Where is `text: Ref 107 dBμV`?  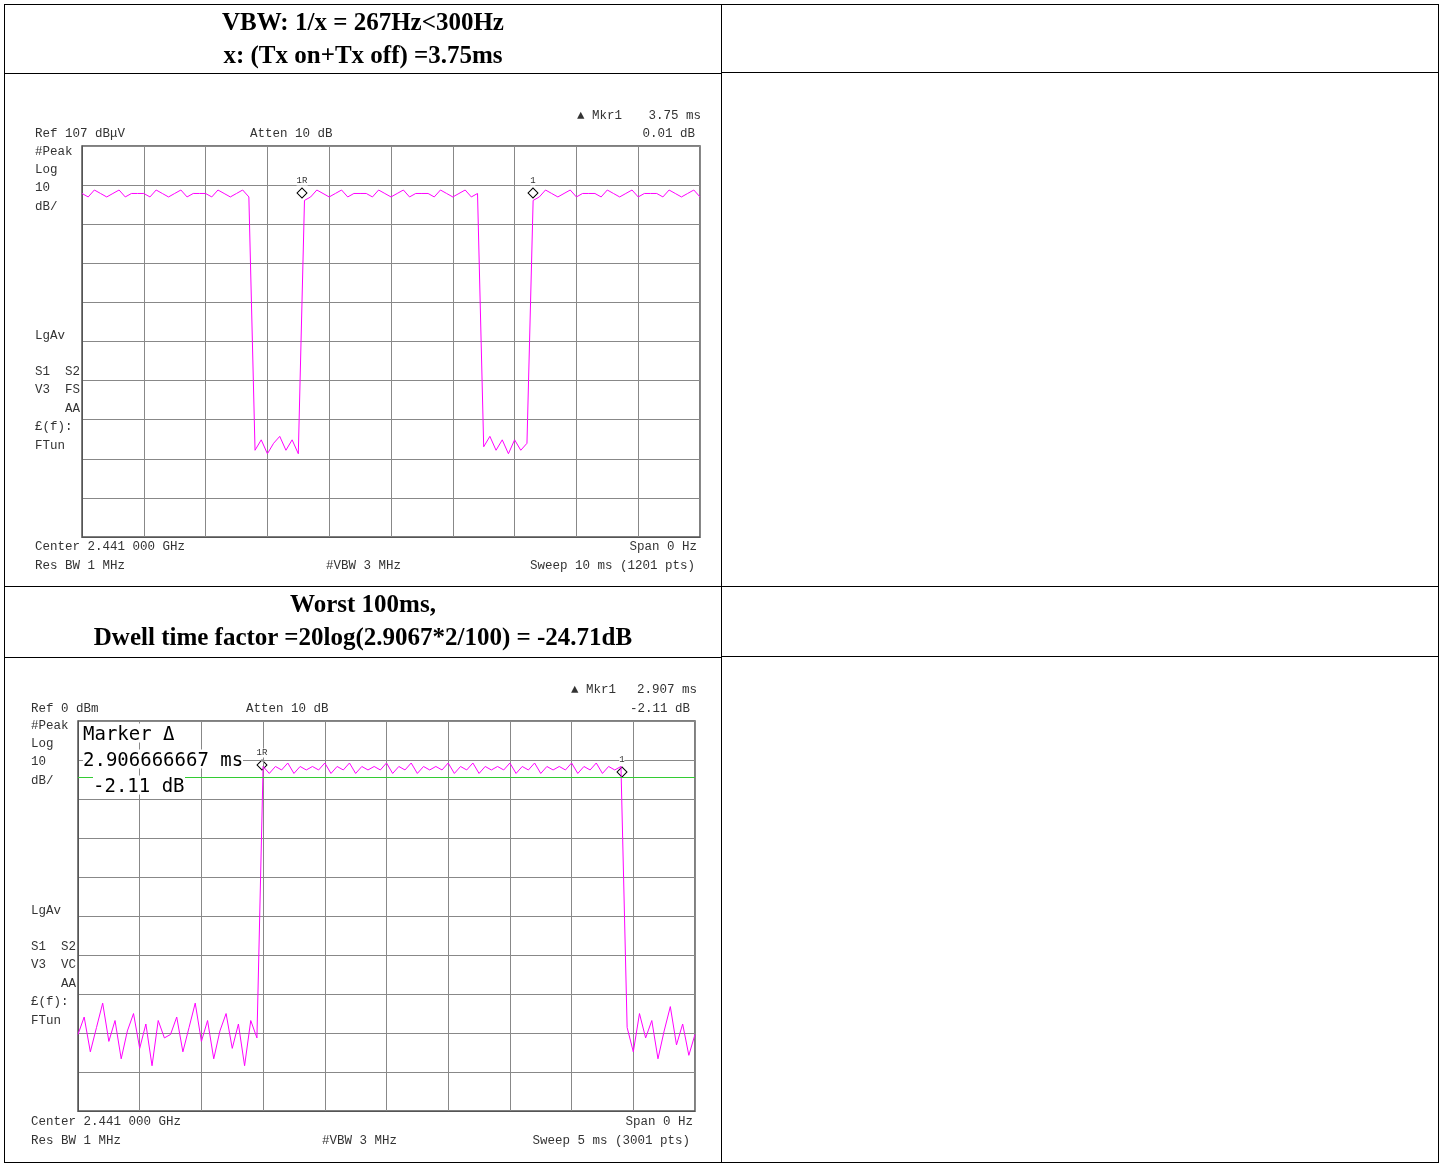 text: Ref 107 dBμV is located at coordinates (80, 133).